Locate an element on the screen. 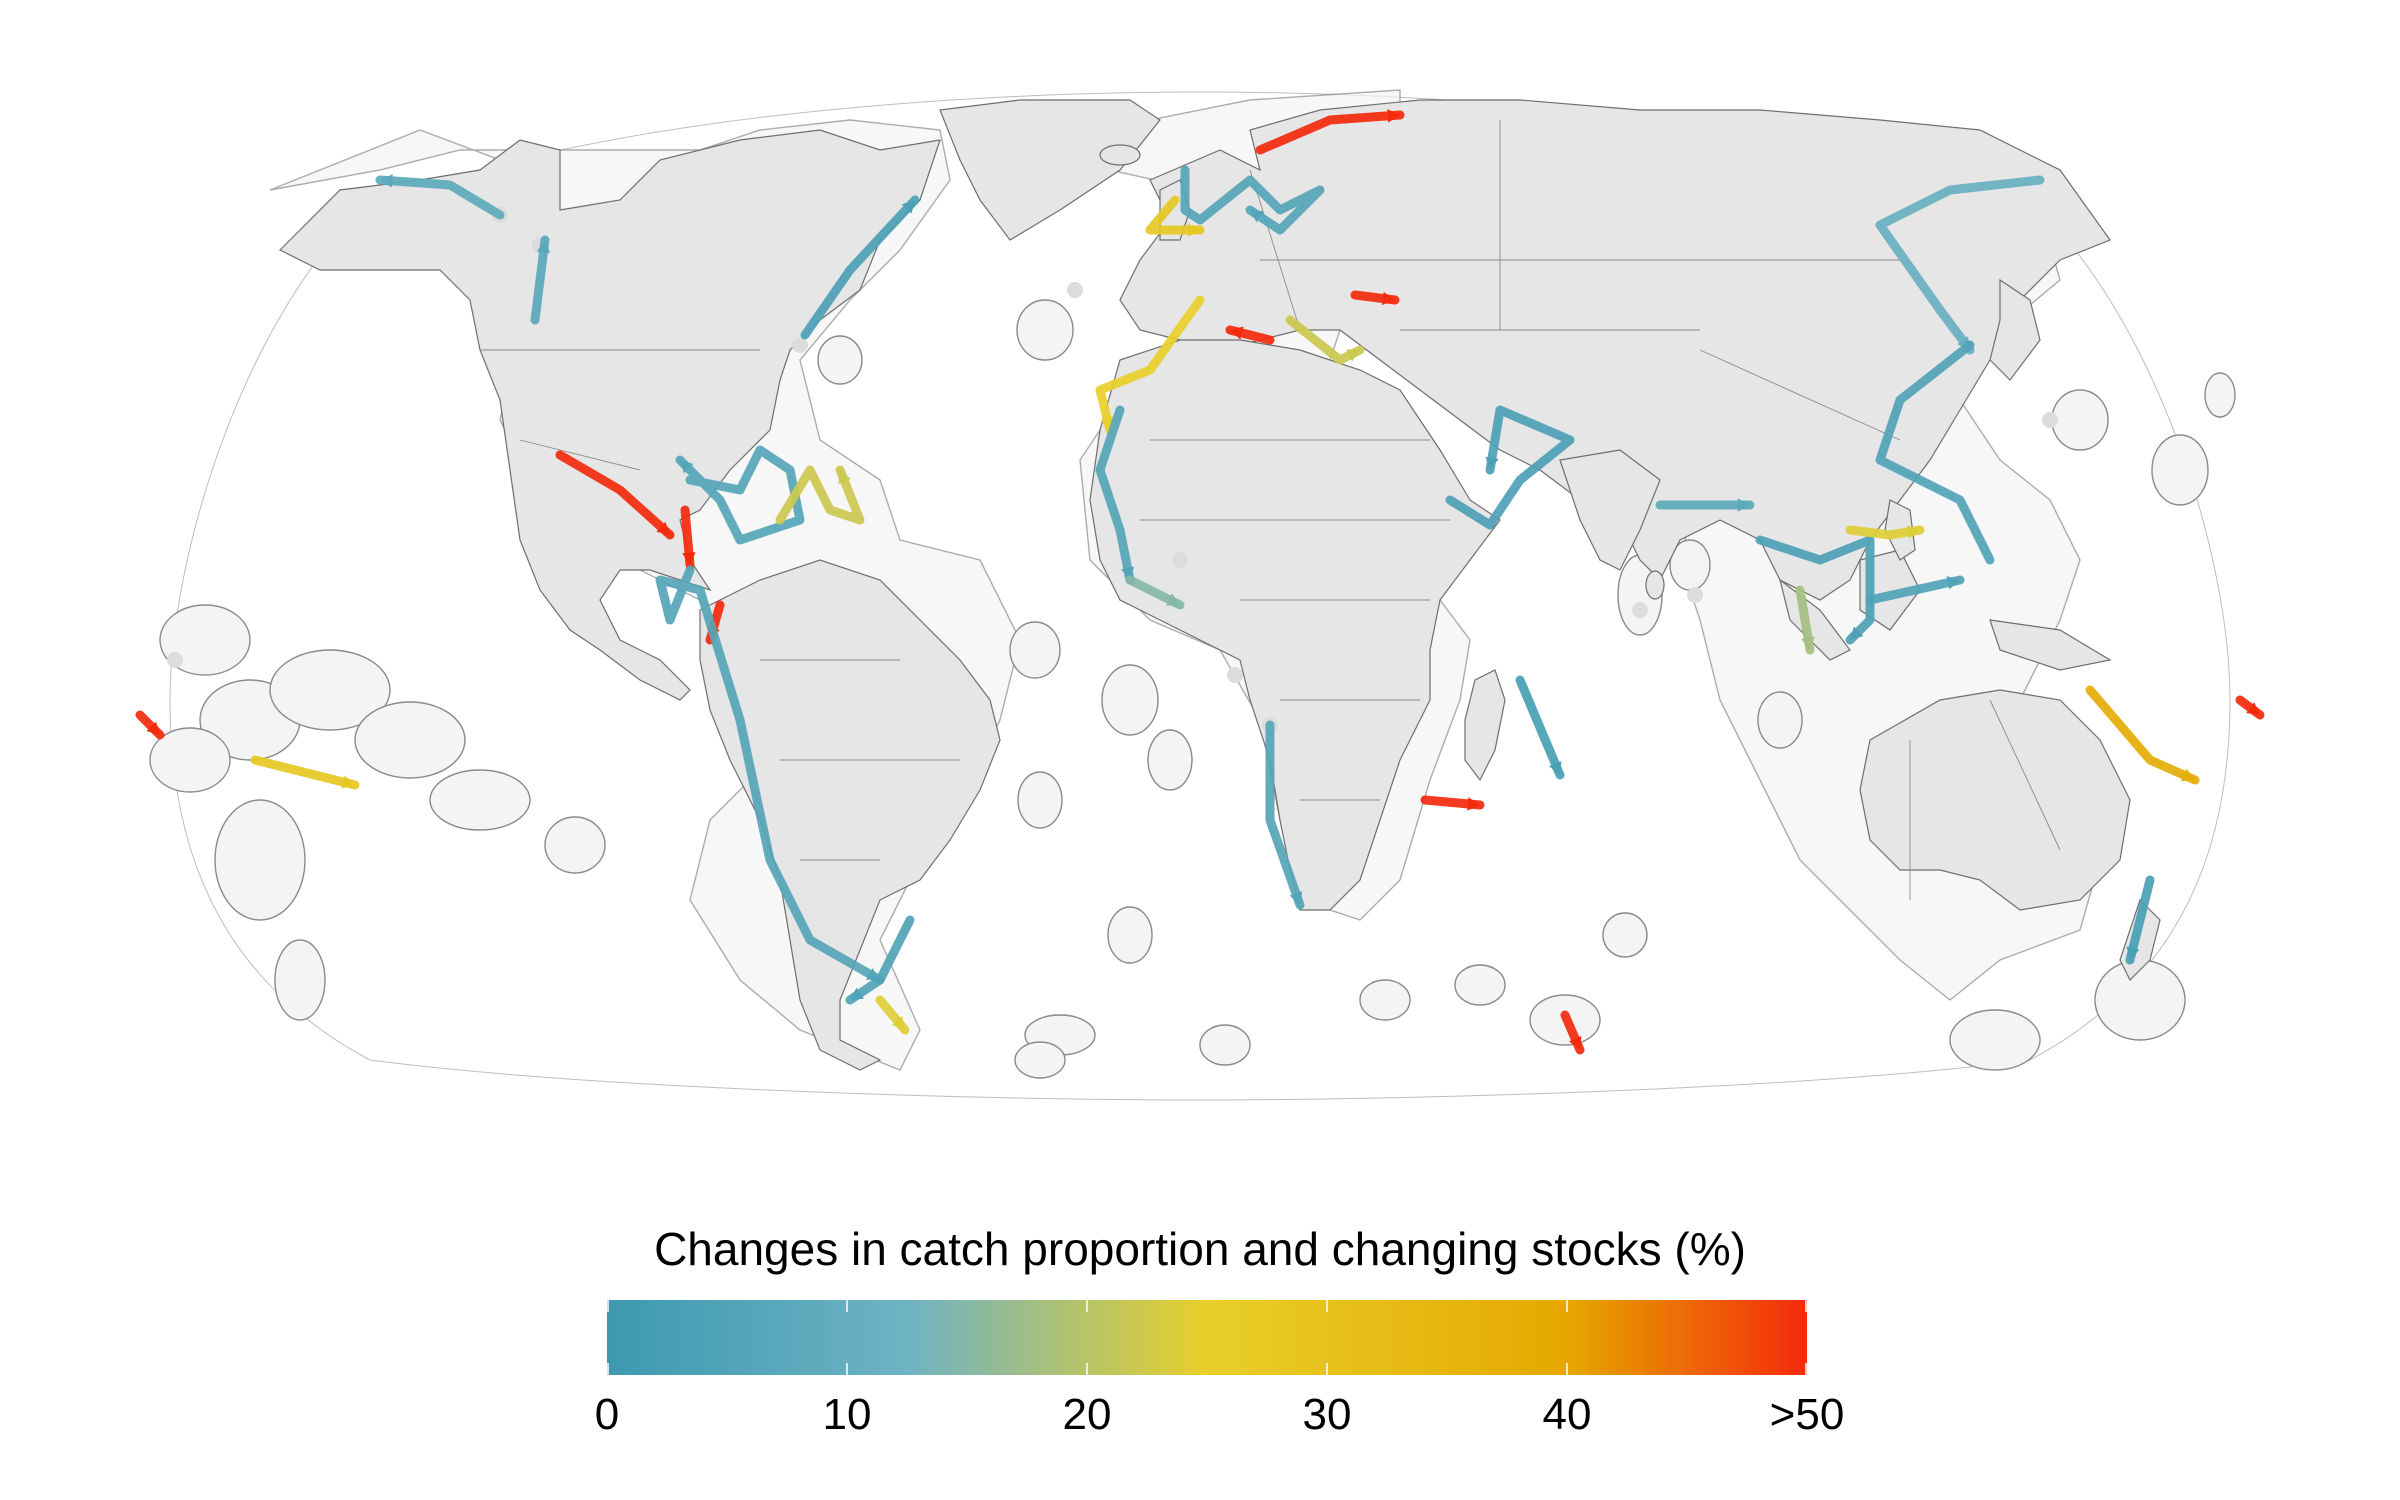  japan-land is located at coordinates (2015, 329).